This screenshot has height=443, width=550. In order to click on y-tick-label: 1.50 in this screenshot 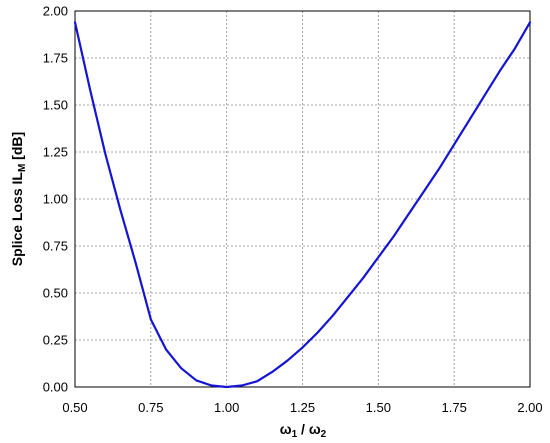, I will do `click(55, 105)`.